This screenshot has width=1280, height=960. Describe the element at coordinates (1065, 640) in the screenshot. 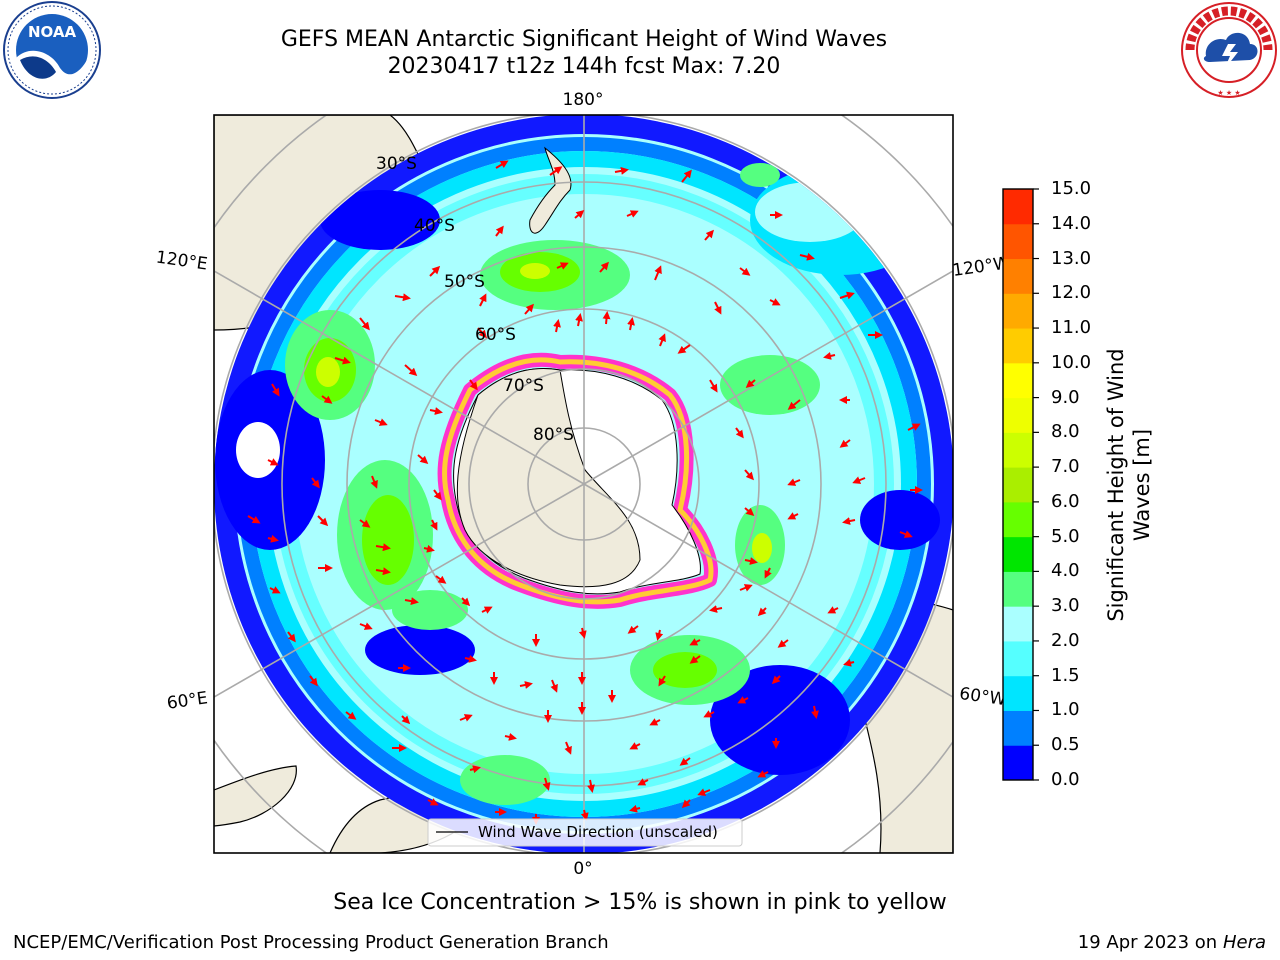

I see `colorbar-tick-label: 2.0` at that location.